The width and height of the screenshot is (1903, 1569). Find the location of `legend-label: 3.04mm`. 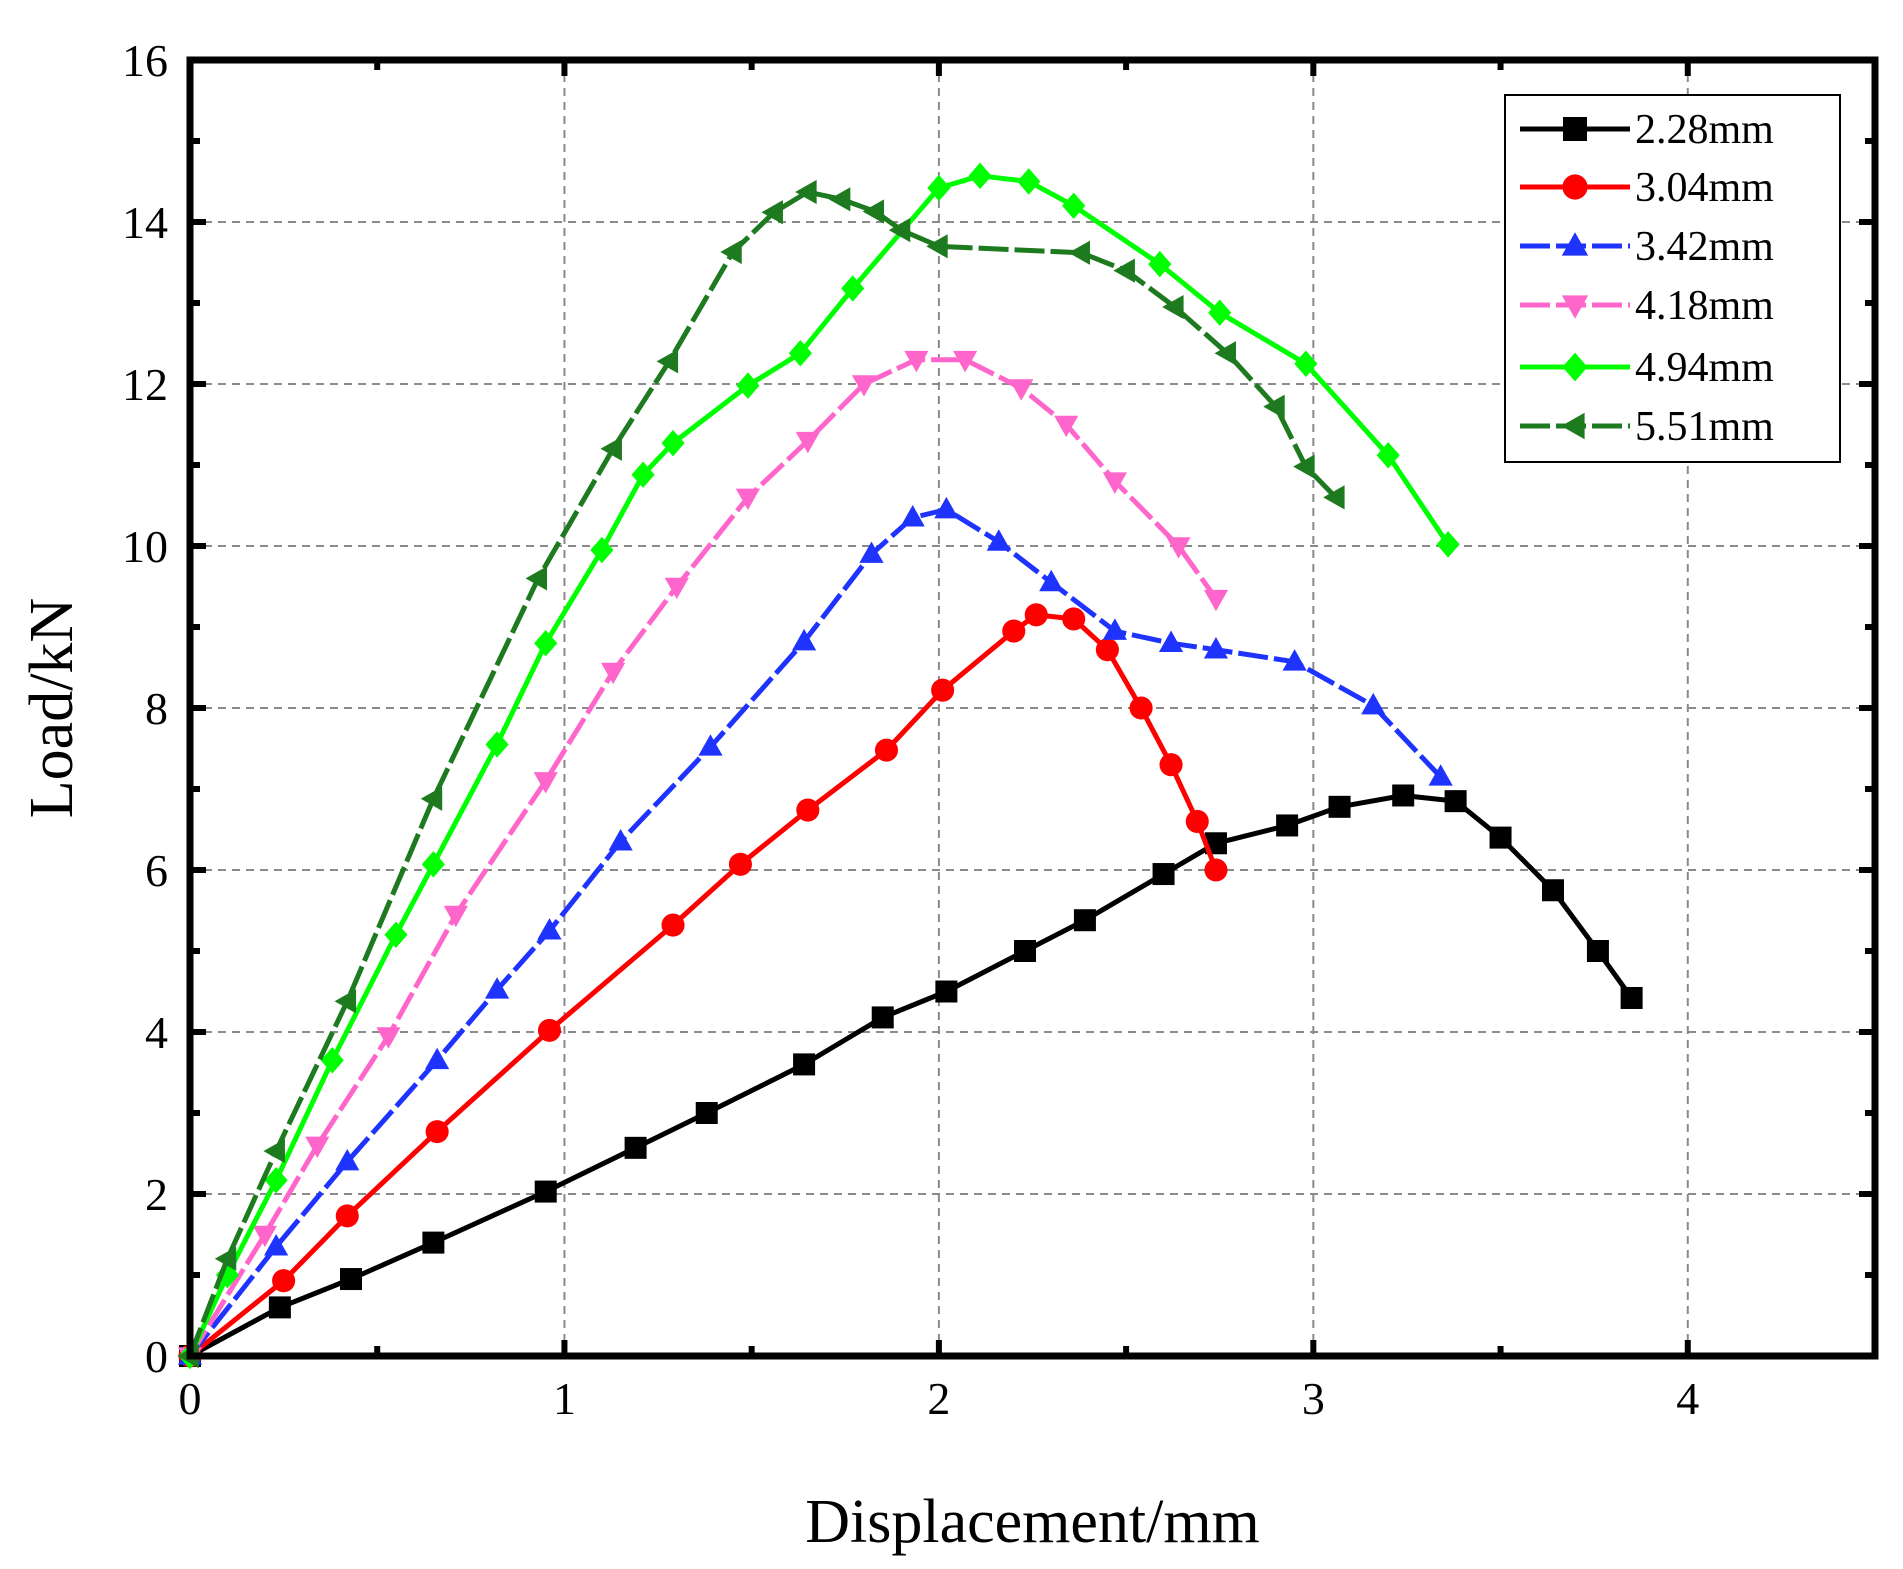

legend-label: 3.04mm is located at coordinates (1704, 188).